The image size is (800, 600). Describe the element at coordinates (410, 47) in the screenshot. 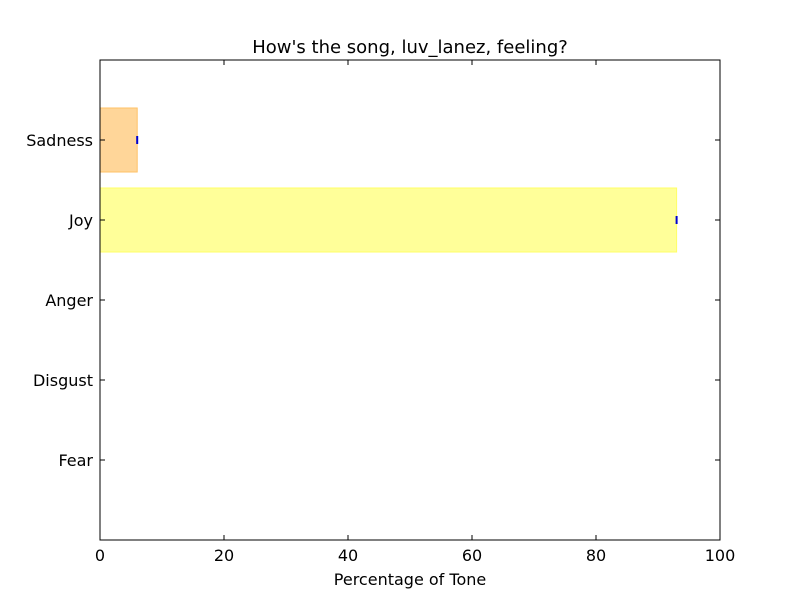

I see `chart-title: How's the song, luv_lanez, feeling?` at that location.